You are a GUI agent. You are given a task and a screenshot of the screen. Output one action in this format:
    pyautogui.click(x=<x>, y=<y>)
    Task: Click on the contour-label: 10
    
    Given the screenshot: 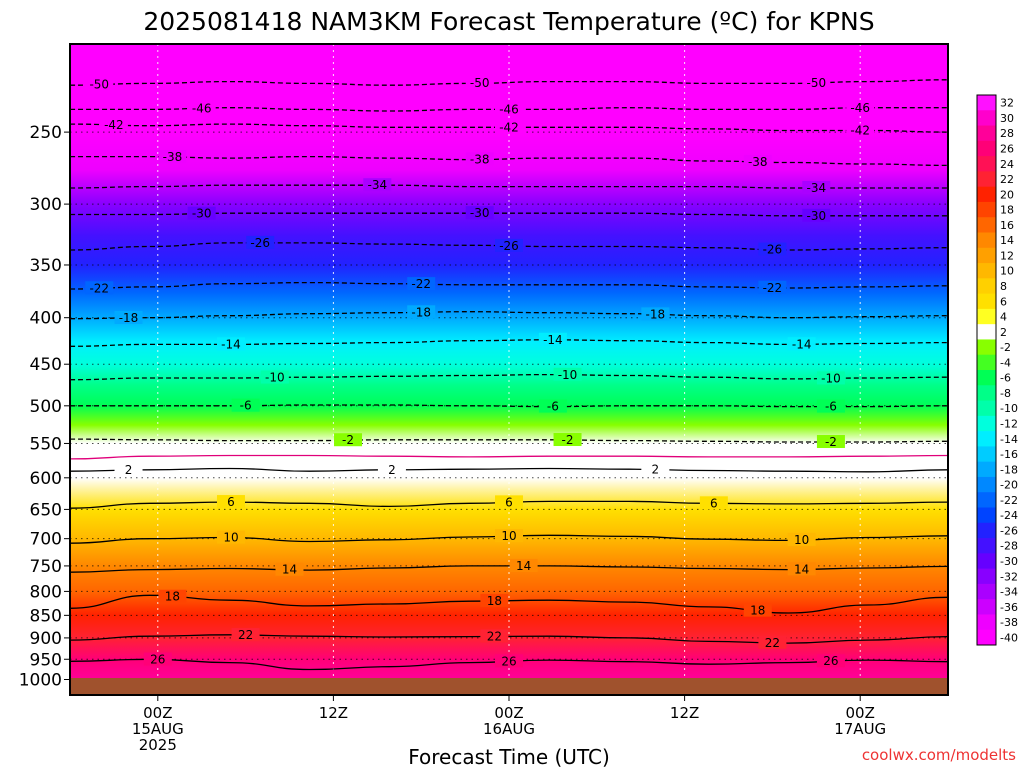 What is the action you would take?
    pyautogui.click(x=801, y=540)
    